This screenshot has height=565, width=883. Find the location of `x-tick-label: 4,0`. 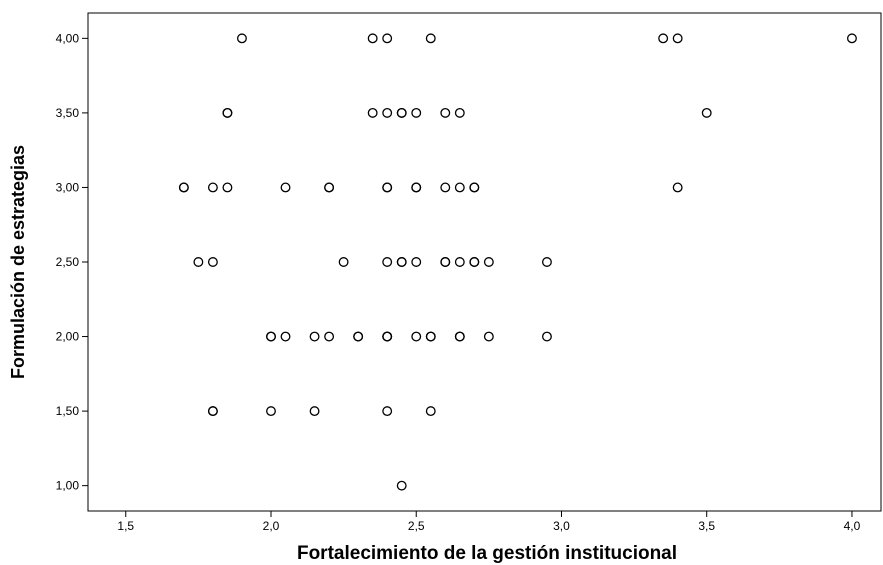

x-tick-label: 4,0 is located at coordinates (852, 526).